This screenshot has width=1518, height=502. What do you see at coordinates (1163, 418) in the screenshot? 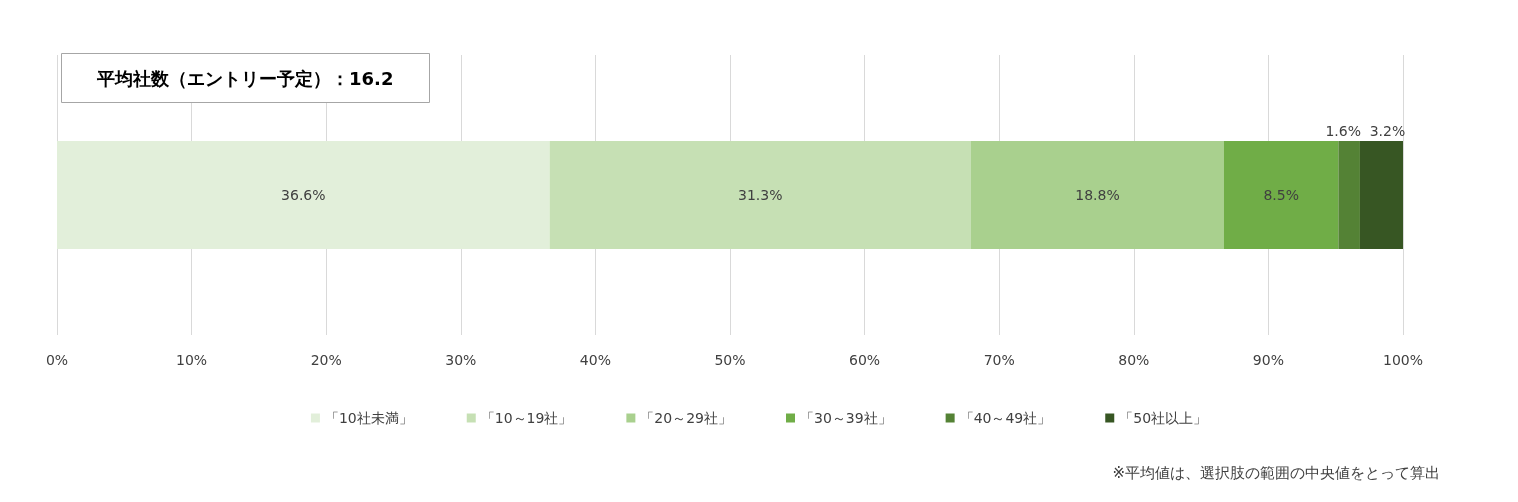
I see `legend-label: 「50社以上」` at bounding box center [1163, 418].